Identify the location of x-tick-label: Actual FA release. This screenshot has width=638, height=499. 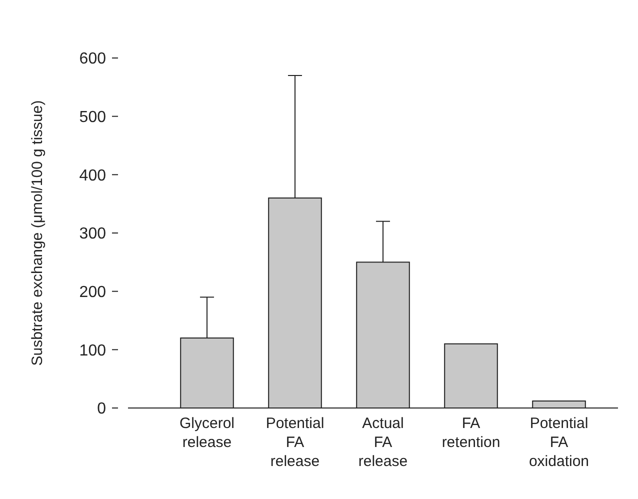
(383, 442).